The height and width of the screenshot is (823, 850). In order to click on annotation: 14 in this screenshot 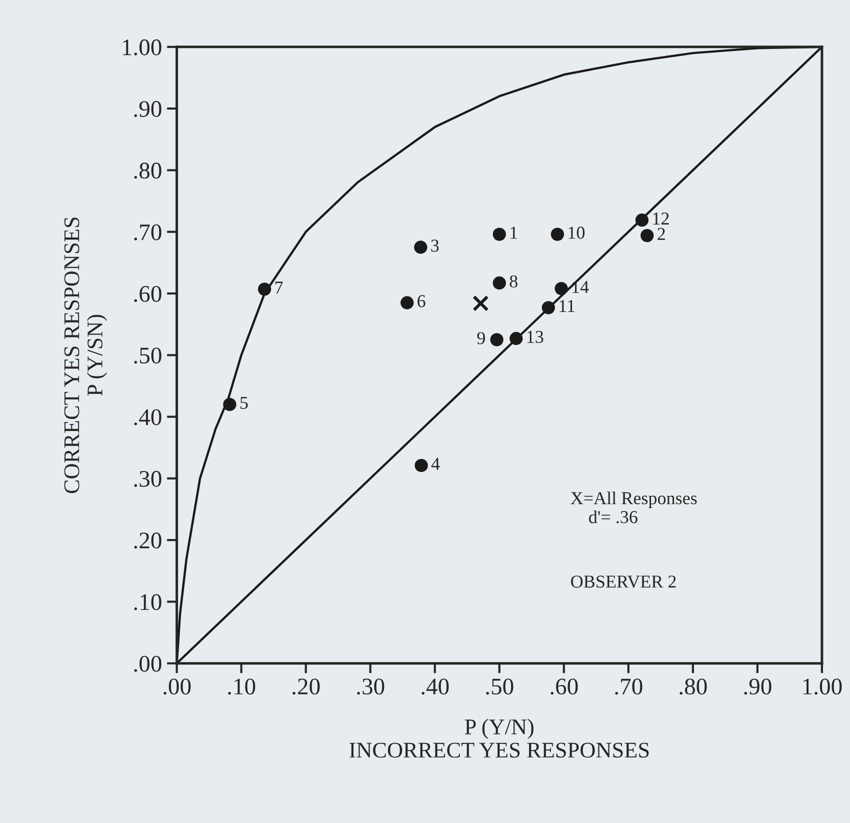, I will do `click(580, 286)`.